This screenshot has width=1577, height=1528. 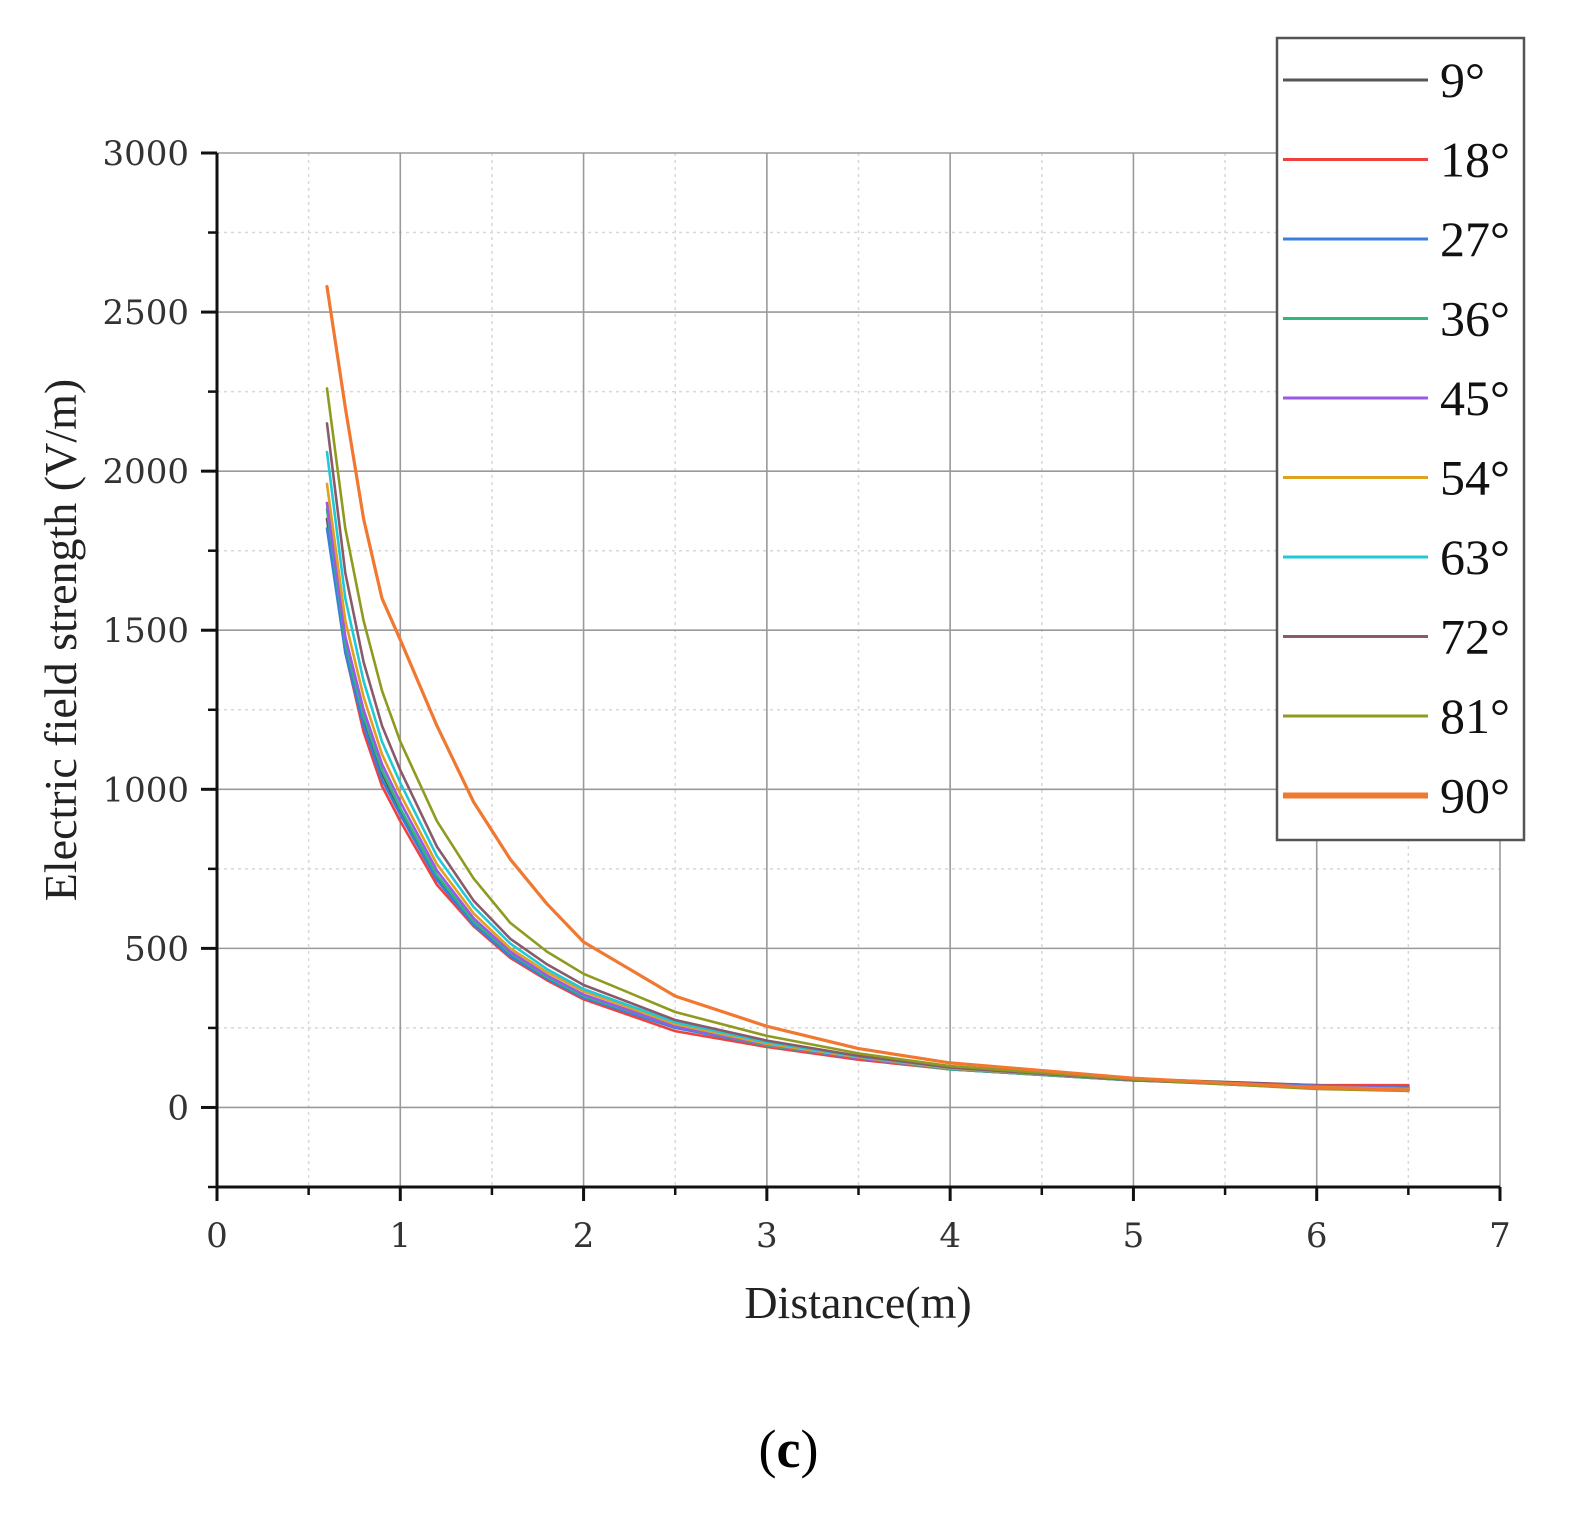 I want to click on y-tick-label: 0, so click(x=178, y=1108).